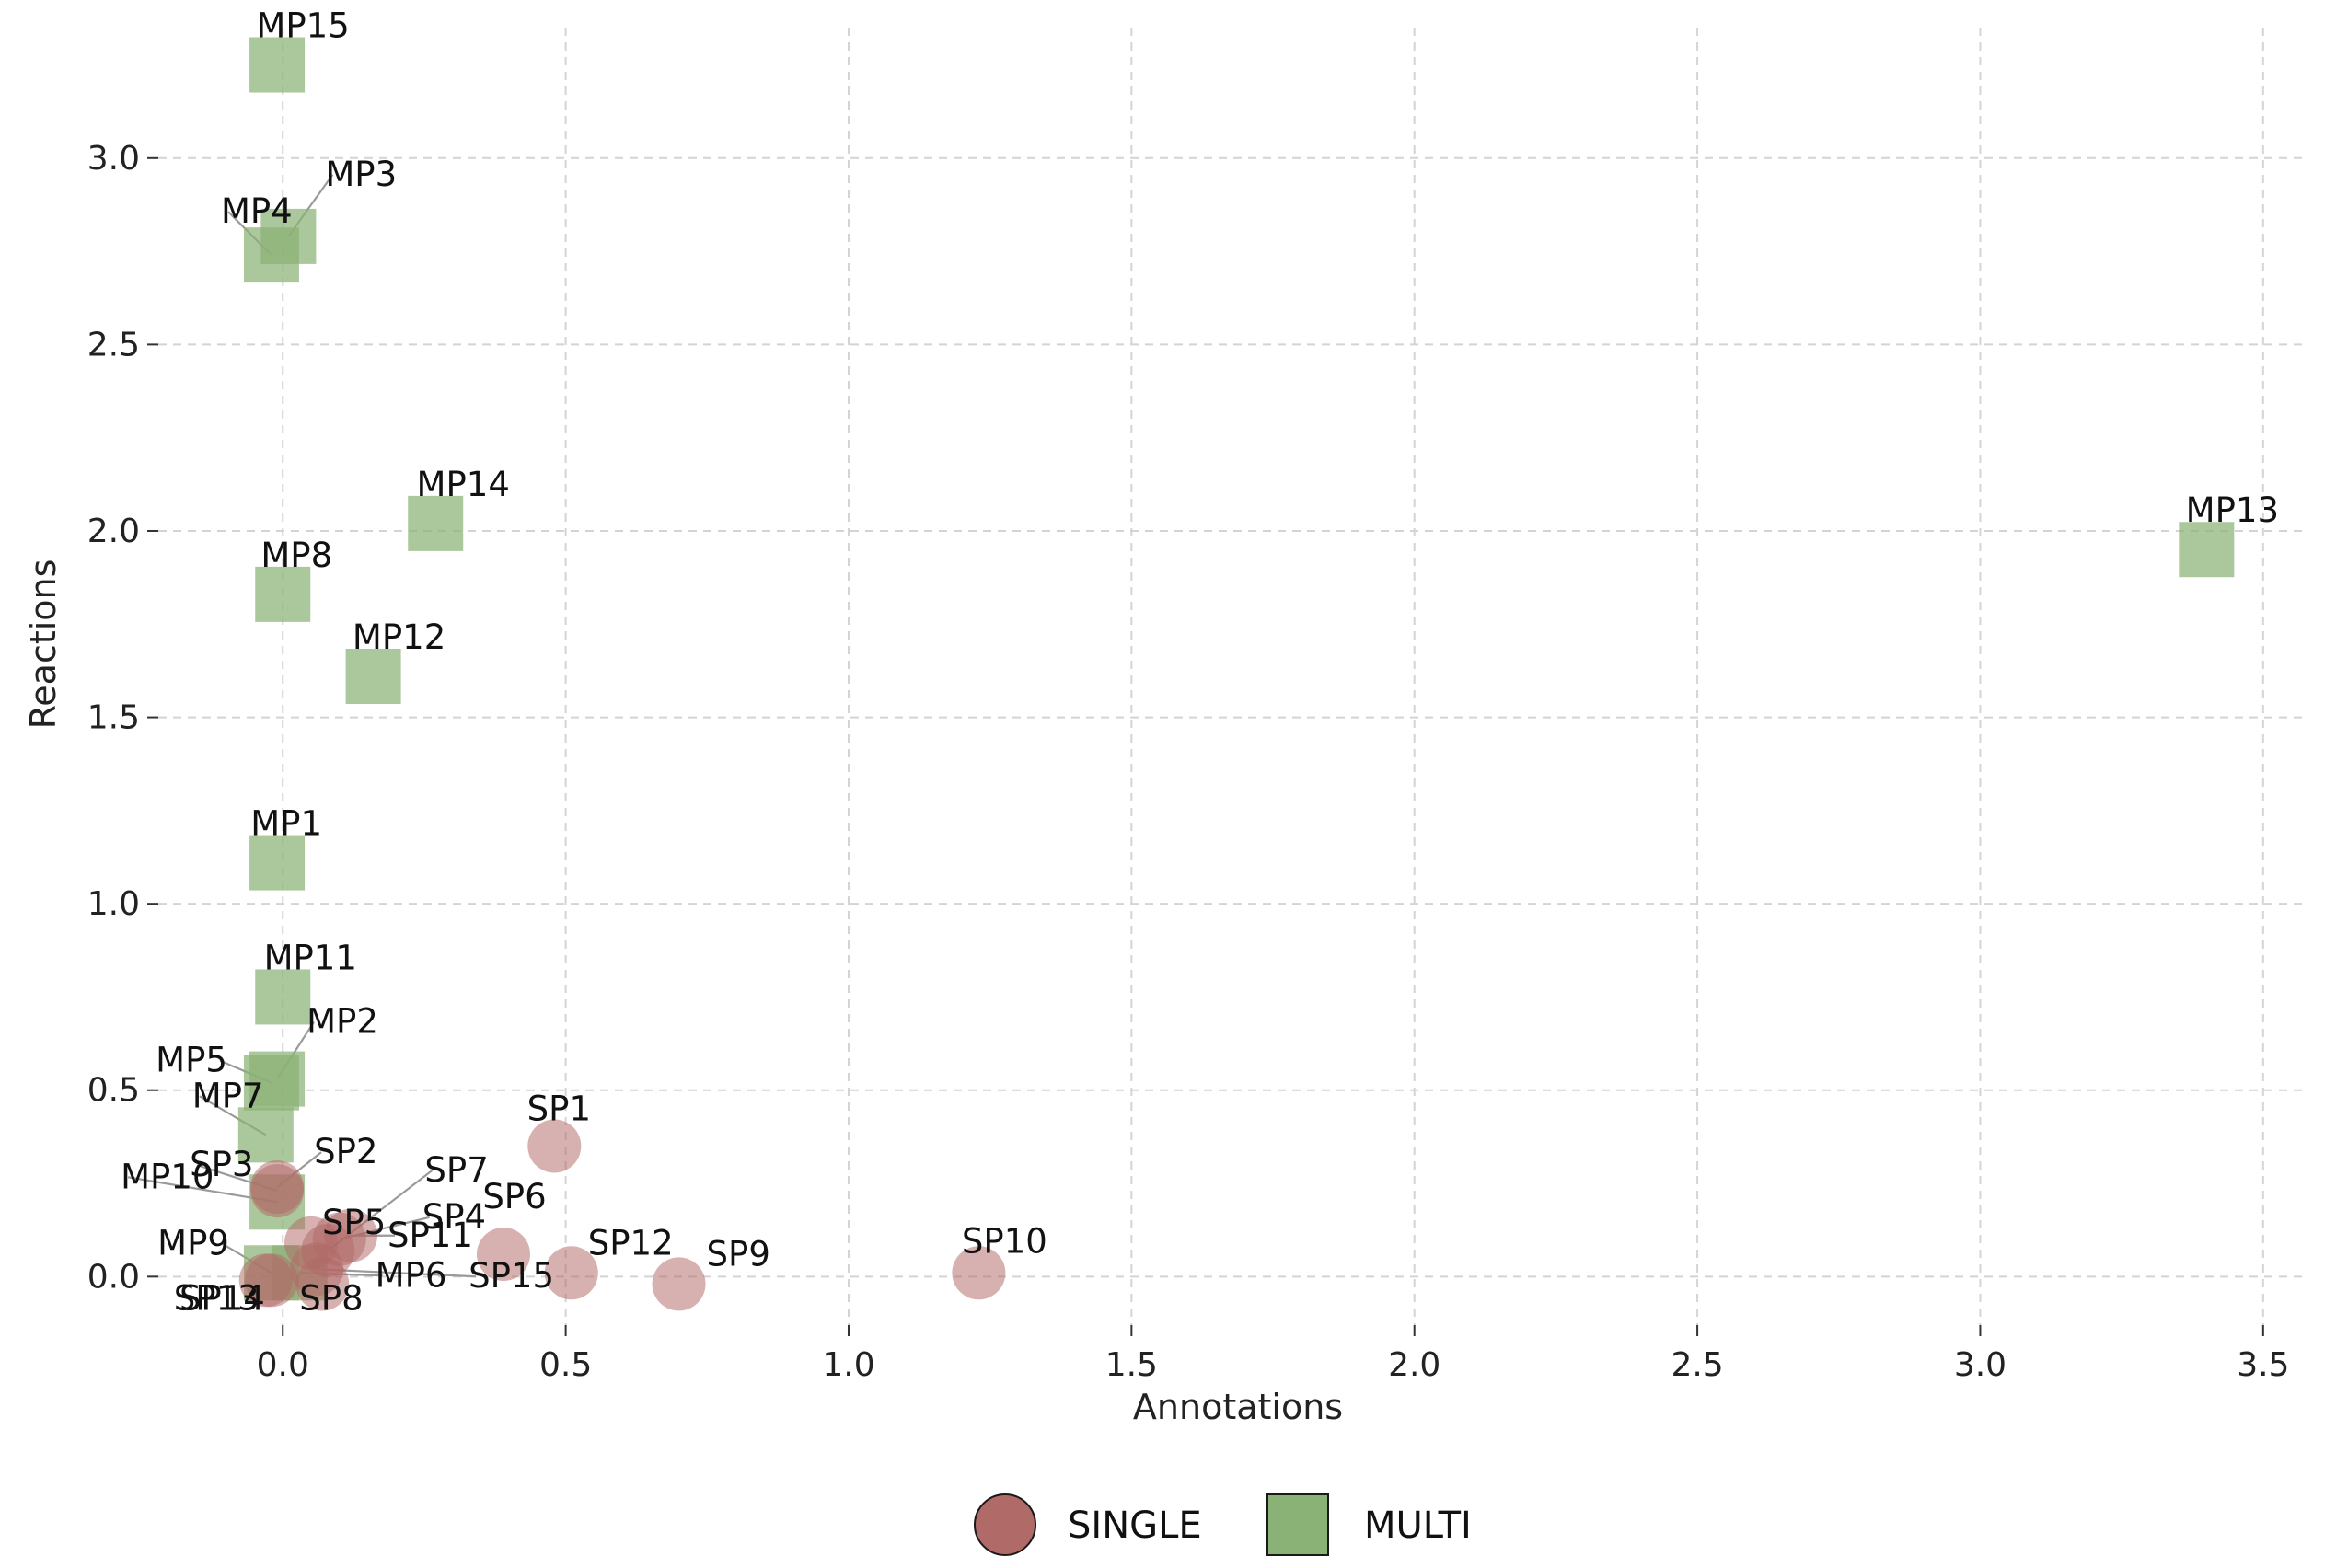 This screenshot has height=1568, width=2336. I want to click on y-tick-label: 1.0, so click(113, 904).